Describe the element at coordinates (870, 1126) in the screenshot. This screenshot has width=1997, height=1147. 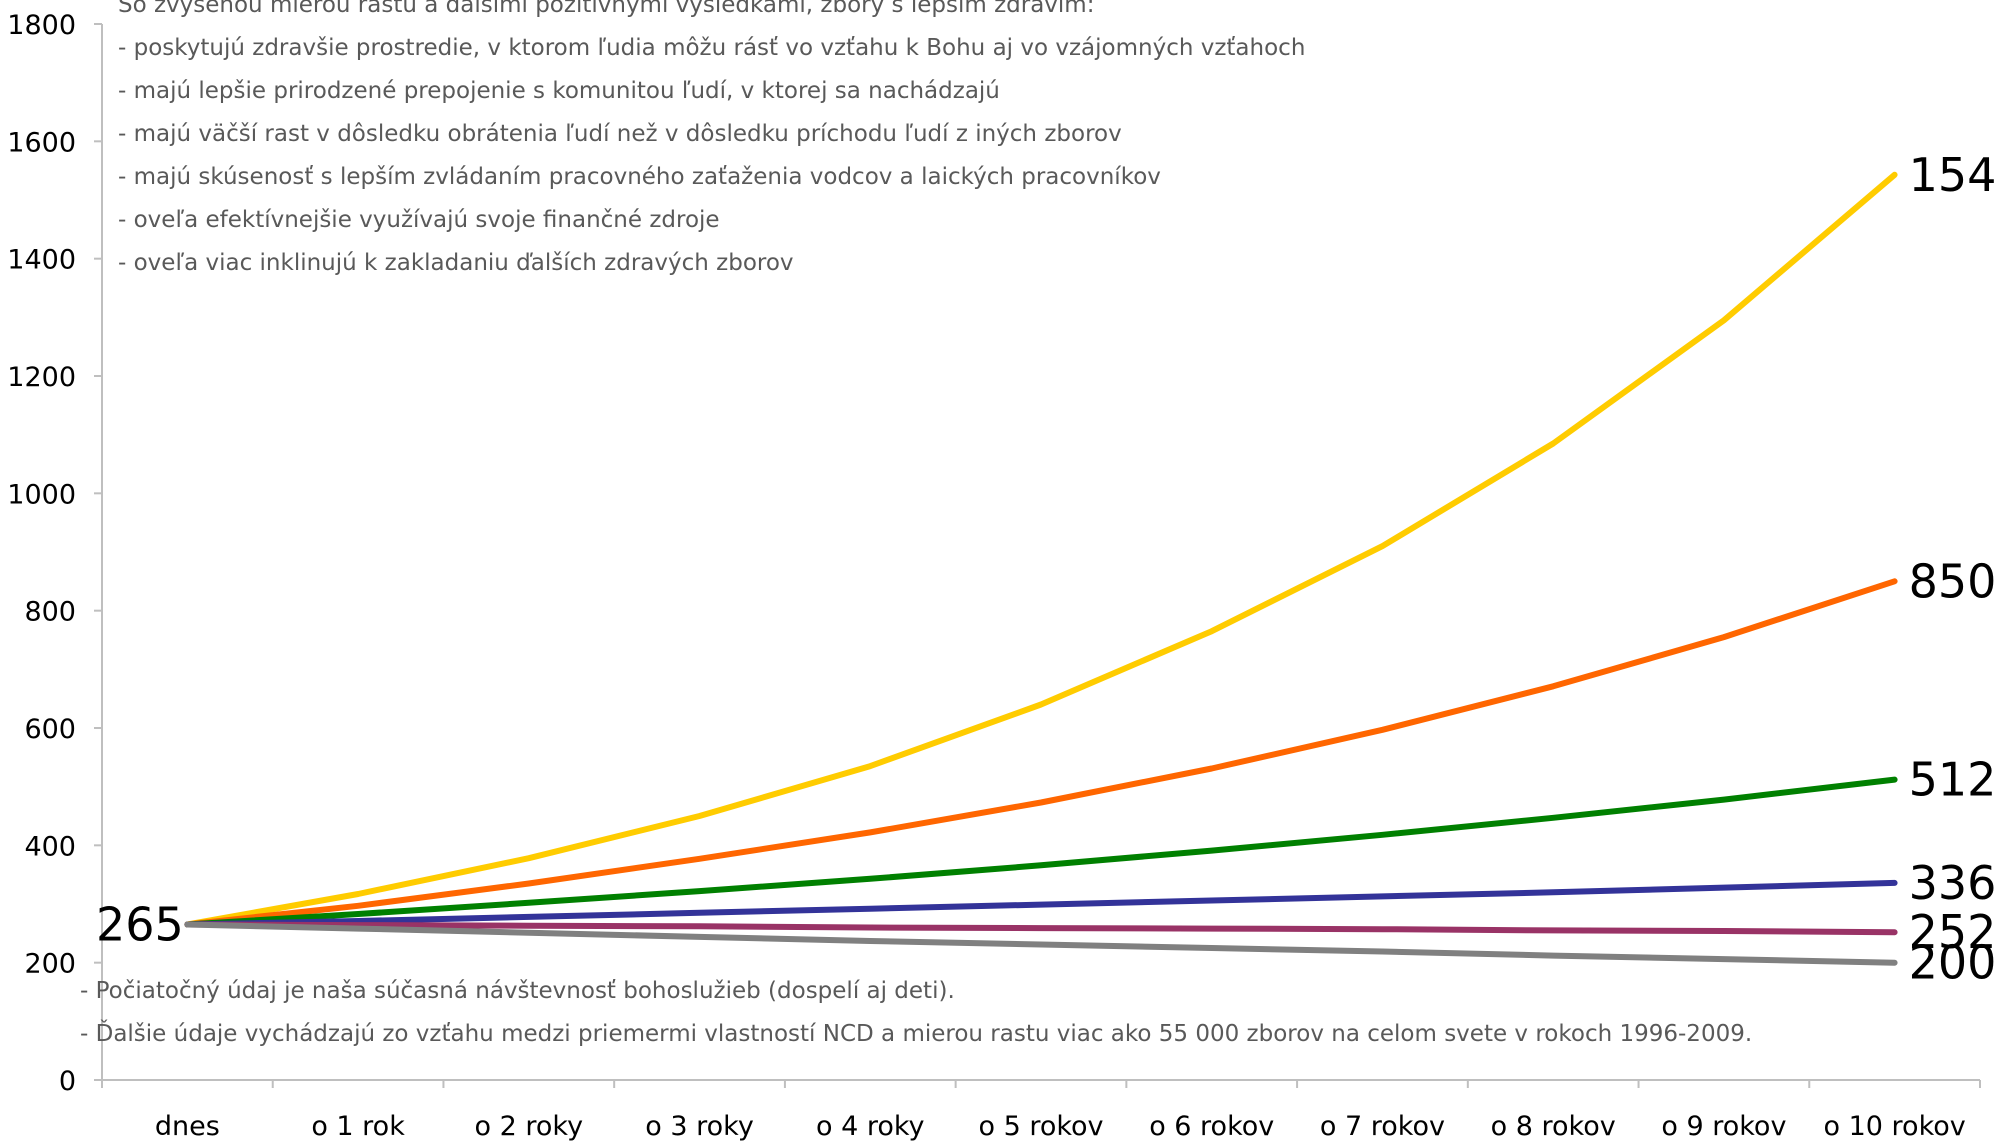
I see `x-tick-label: o 4 roky` at that location.